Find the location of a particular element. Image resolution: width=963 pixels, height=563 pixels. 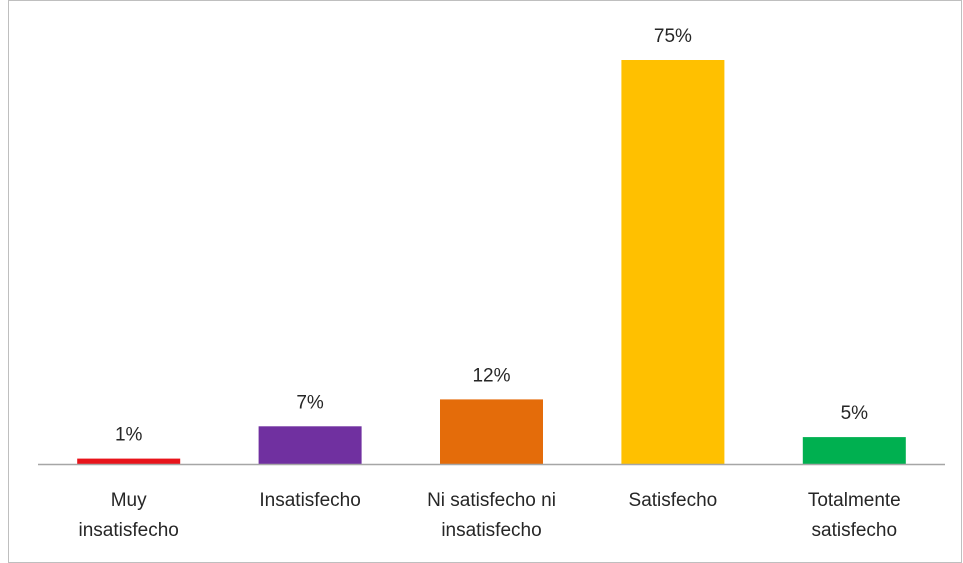

category-label-1: Insatisfecho is located at coordinates (309, 500).